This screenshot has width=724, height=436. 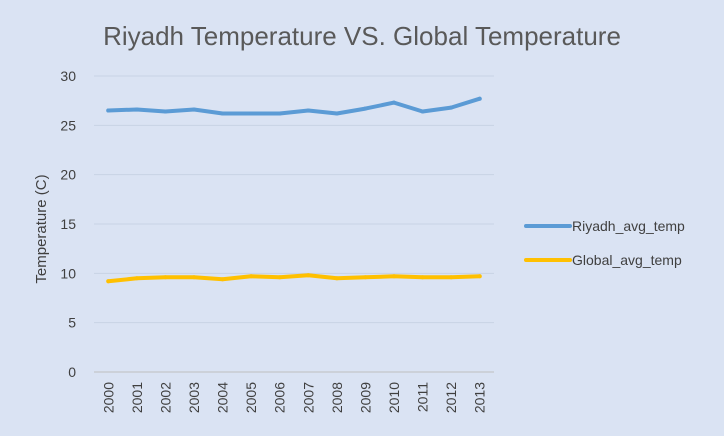 I want to click on y-axis-title: Temperature (C), so click(x=41, y=228).